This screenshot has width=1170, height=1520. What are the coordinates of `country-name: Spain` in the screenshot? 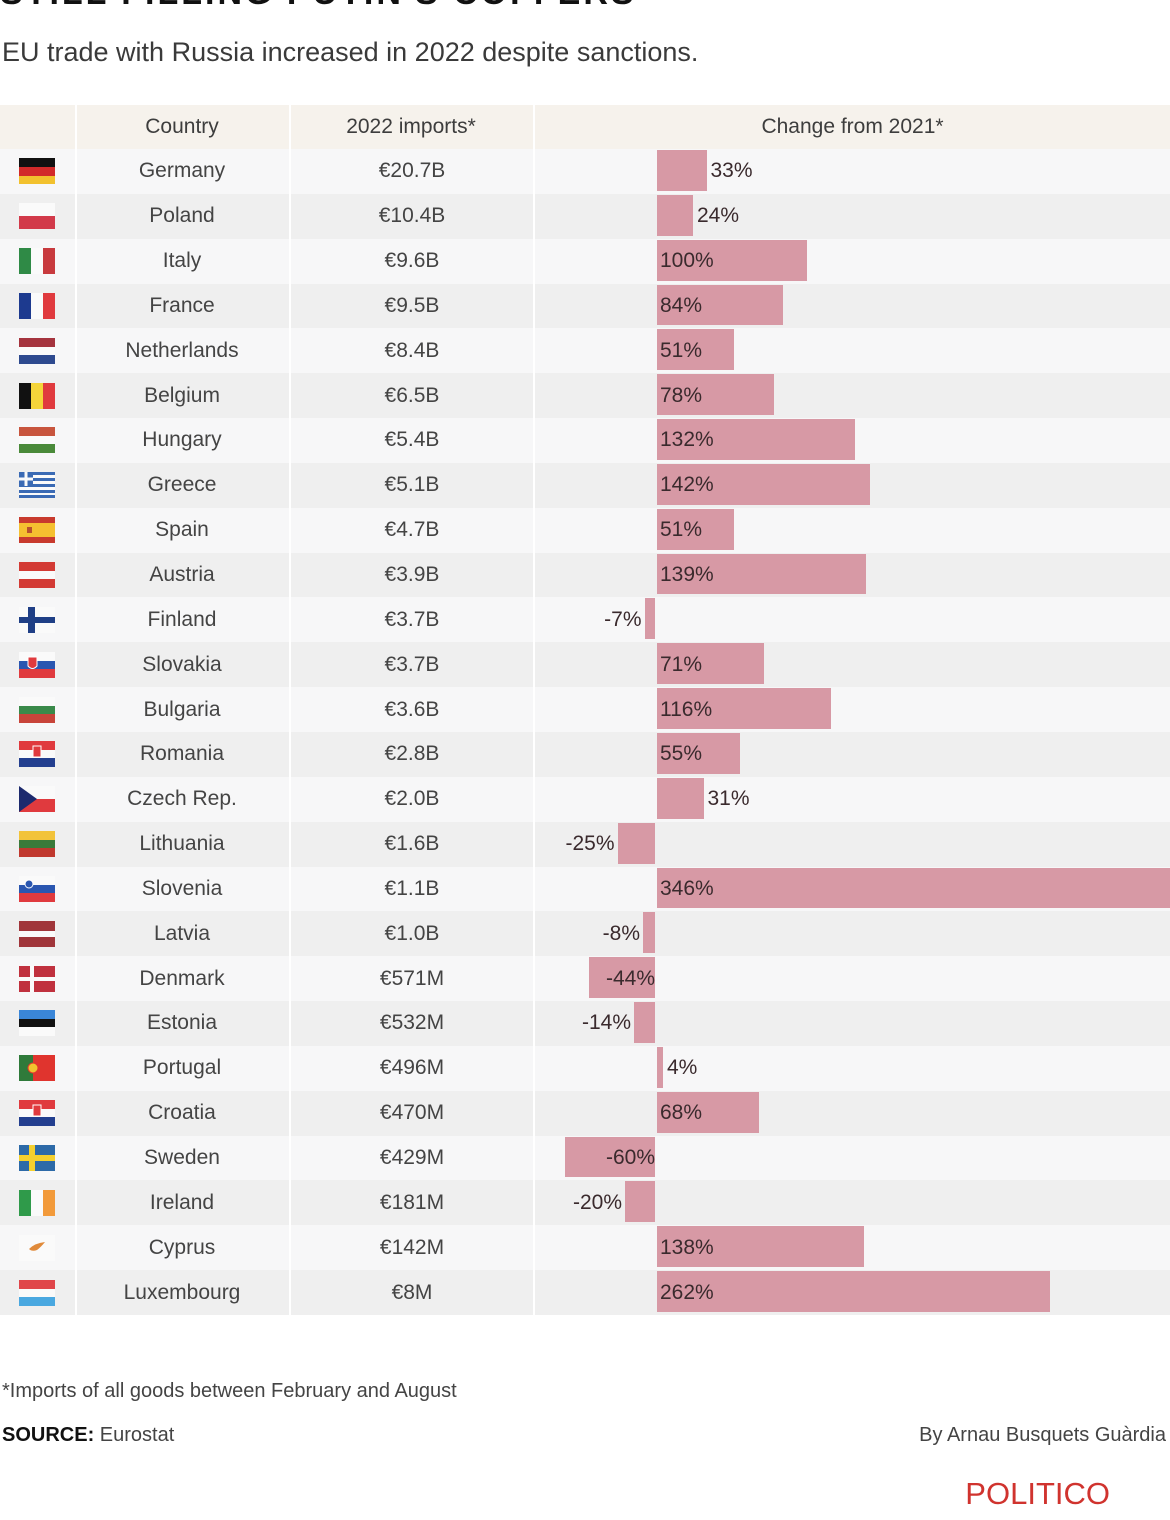 It's located at (182, 530).